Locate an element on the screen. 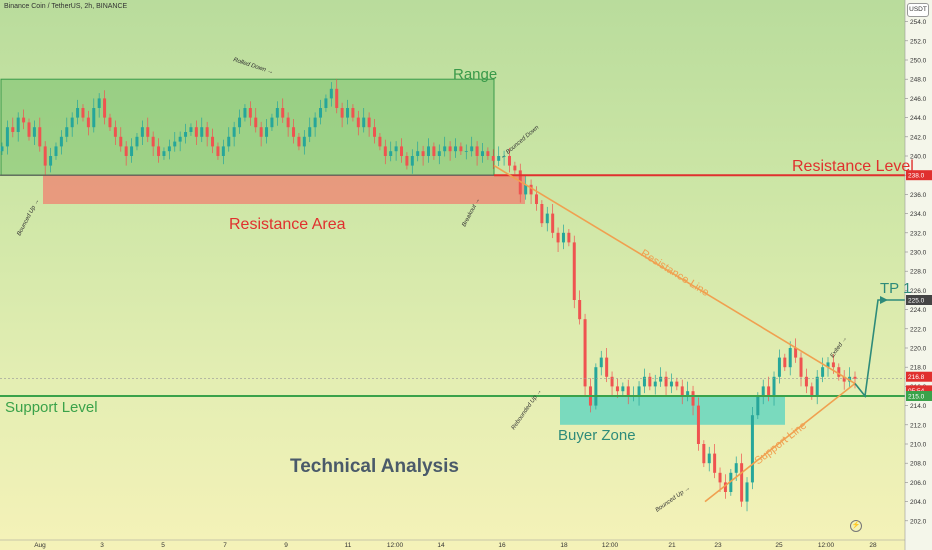  y-tick-label: 246.0 is located at coordinates (918, 99).